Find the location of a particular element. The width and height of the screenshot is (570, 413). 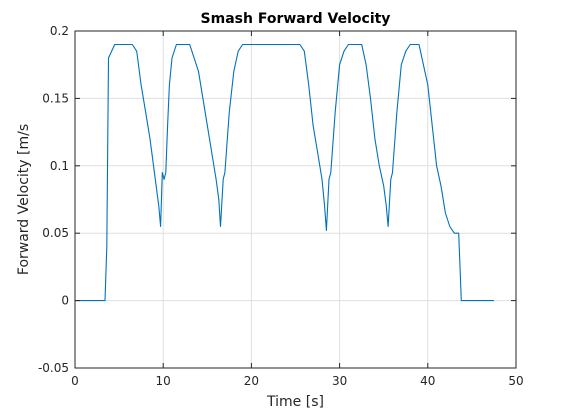

x-tick-label: 50 is located at coordinates (515, 381).